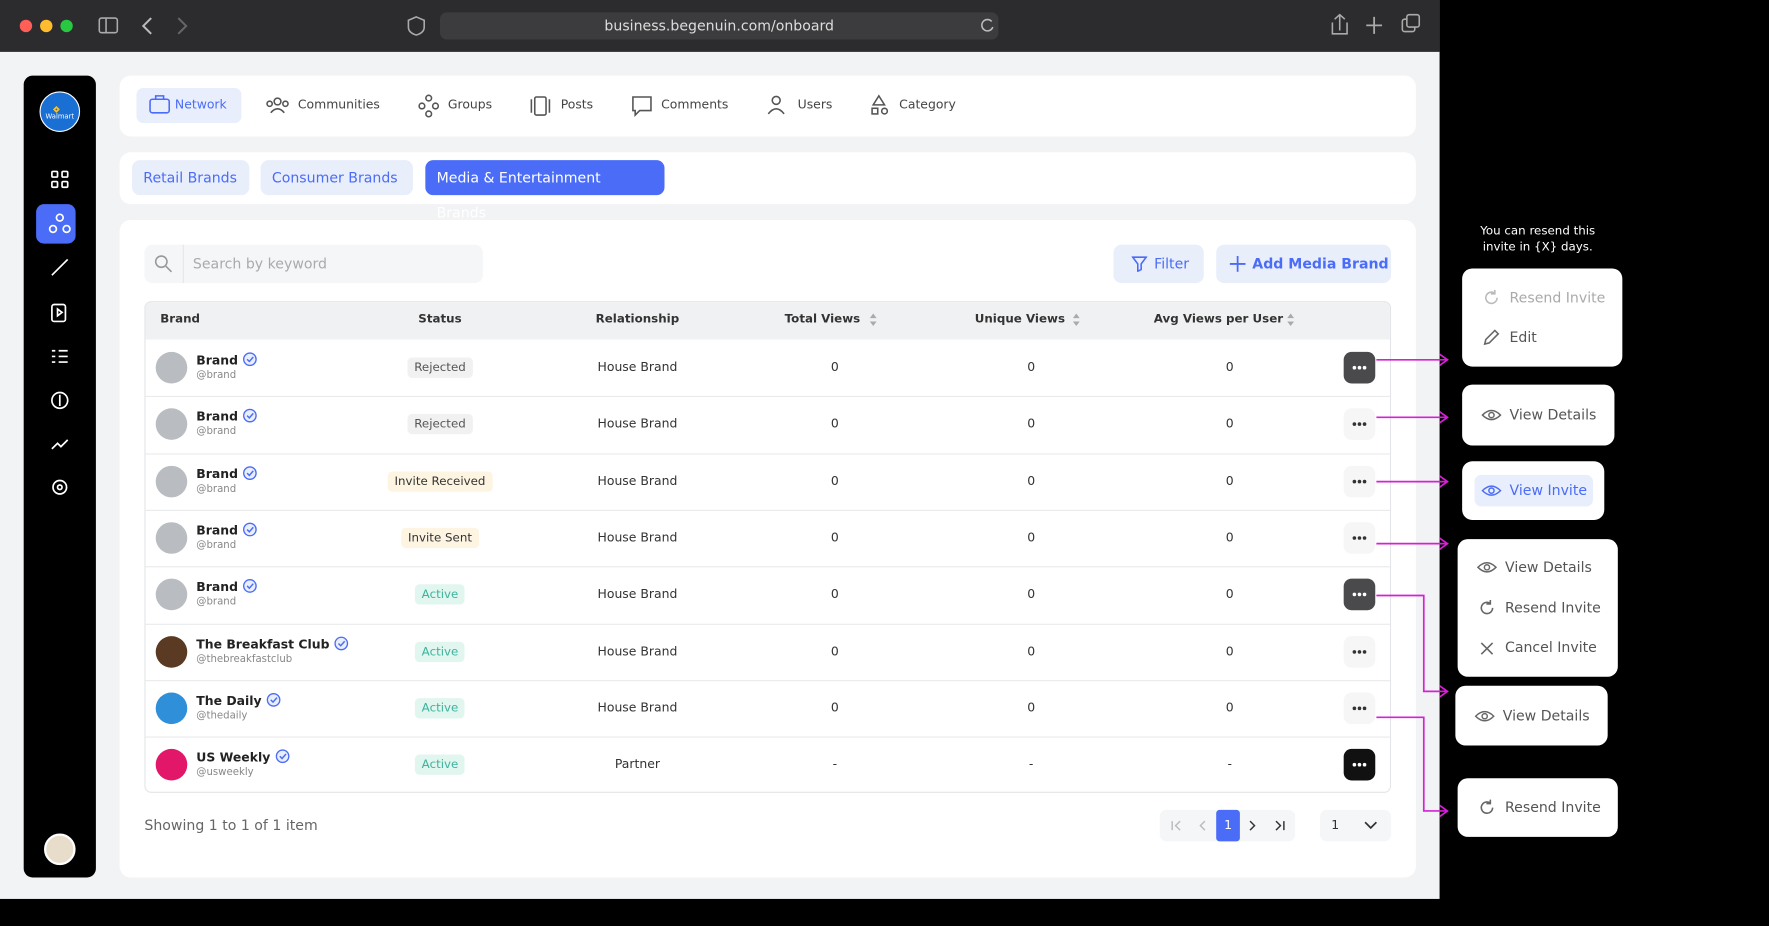  What do you see at coordinates (1538, 239) in the screenshot?
I see `tooltip: You can resend this invite in {X} days.` at bounding box center [1538, 239].